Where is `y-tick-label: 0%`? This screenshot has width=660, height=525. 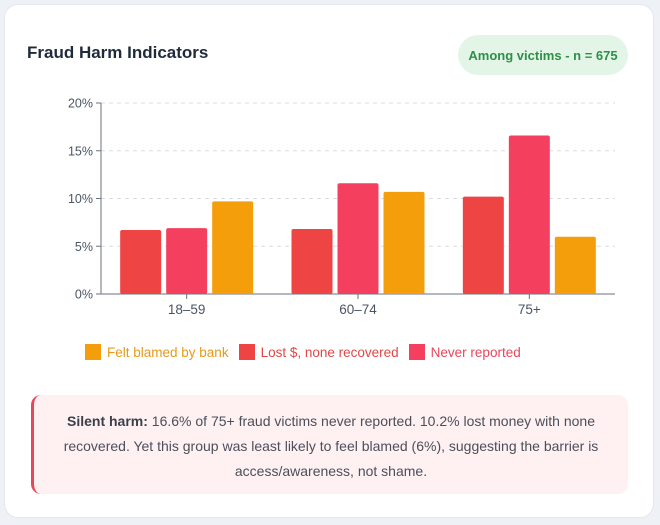 y-tick-label: 0% is located at coordinates (84, 295).